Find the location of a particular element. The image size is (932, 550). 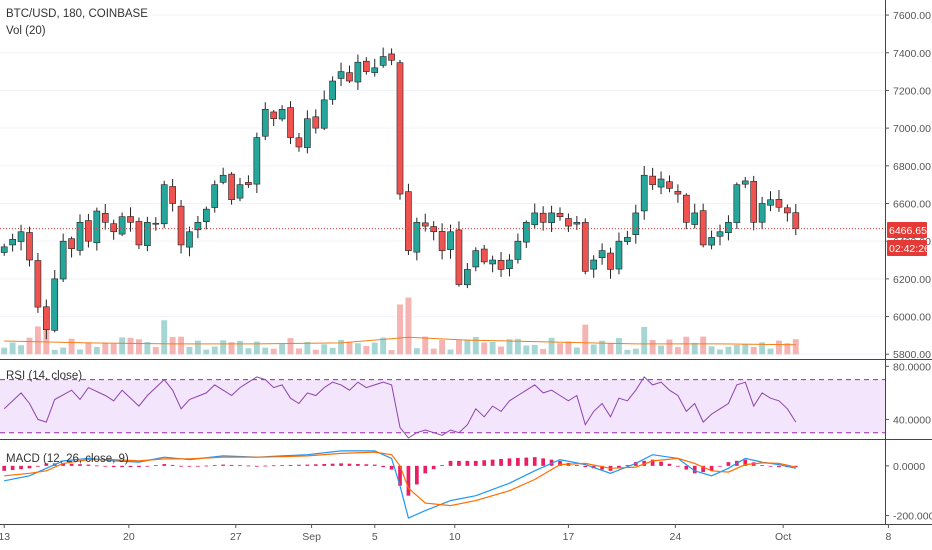

macd-axis: 0.0000 -200.0000 is located at coordinates (908, 492).